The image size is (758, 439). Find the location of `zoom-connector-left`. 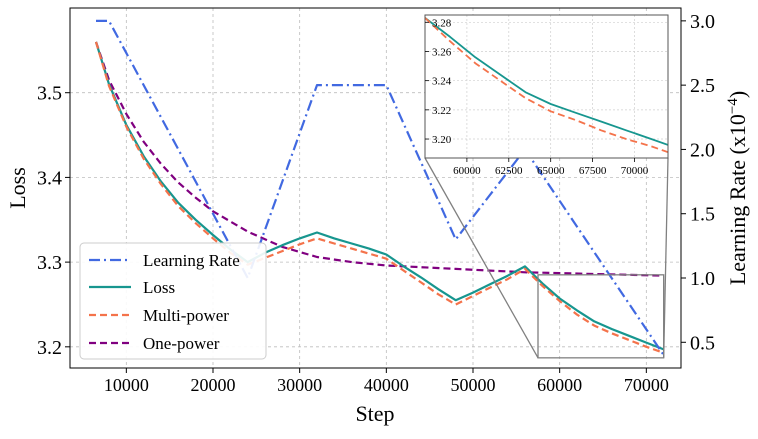

zoom-connector-left is located at coordinates (481, 258).